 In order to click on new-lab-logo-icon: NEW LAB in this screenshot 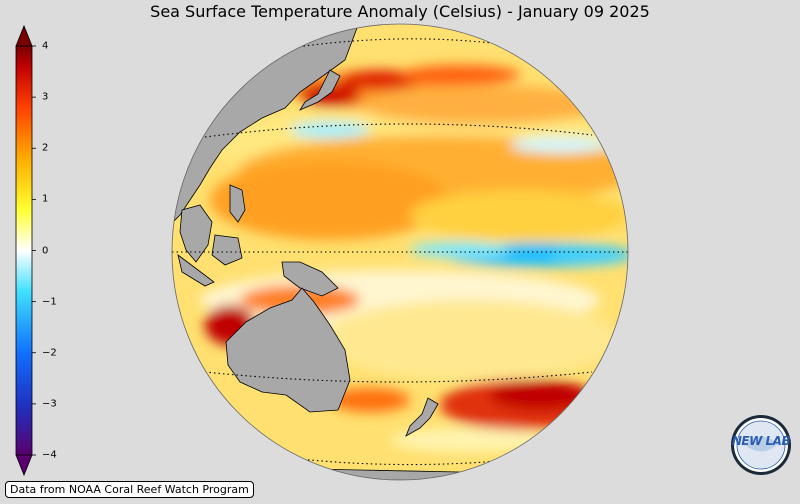, I will do `click(761, 445)`.